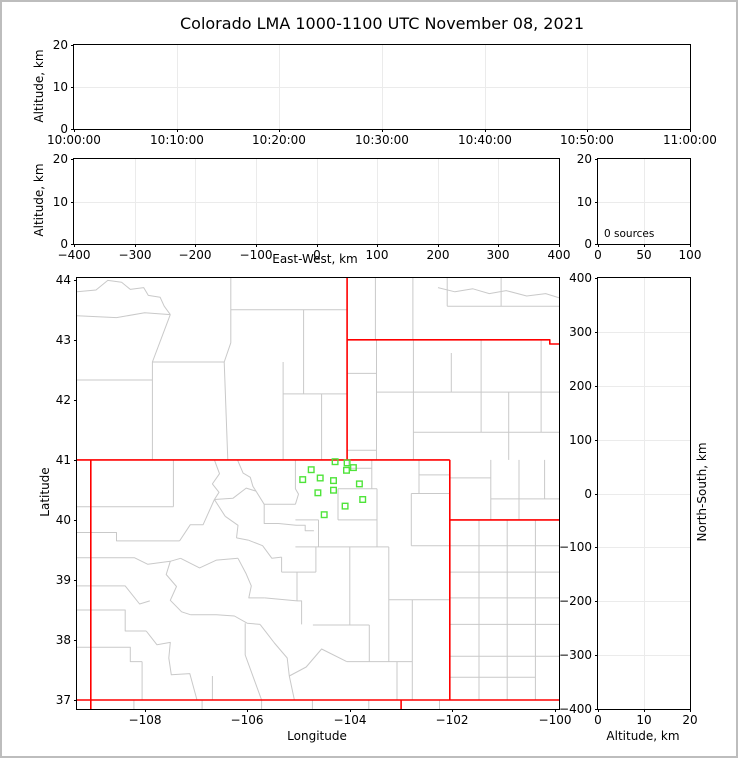 The image size is (738, 758). I want to click on ns-panel-xlabel: Altitude, km, so click(643, 736).